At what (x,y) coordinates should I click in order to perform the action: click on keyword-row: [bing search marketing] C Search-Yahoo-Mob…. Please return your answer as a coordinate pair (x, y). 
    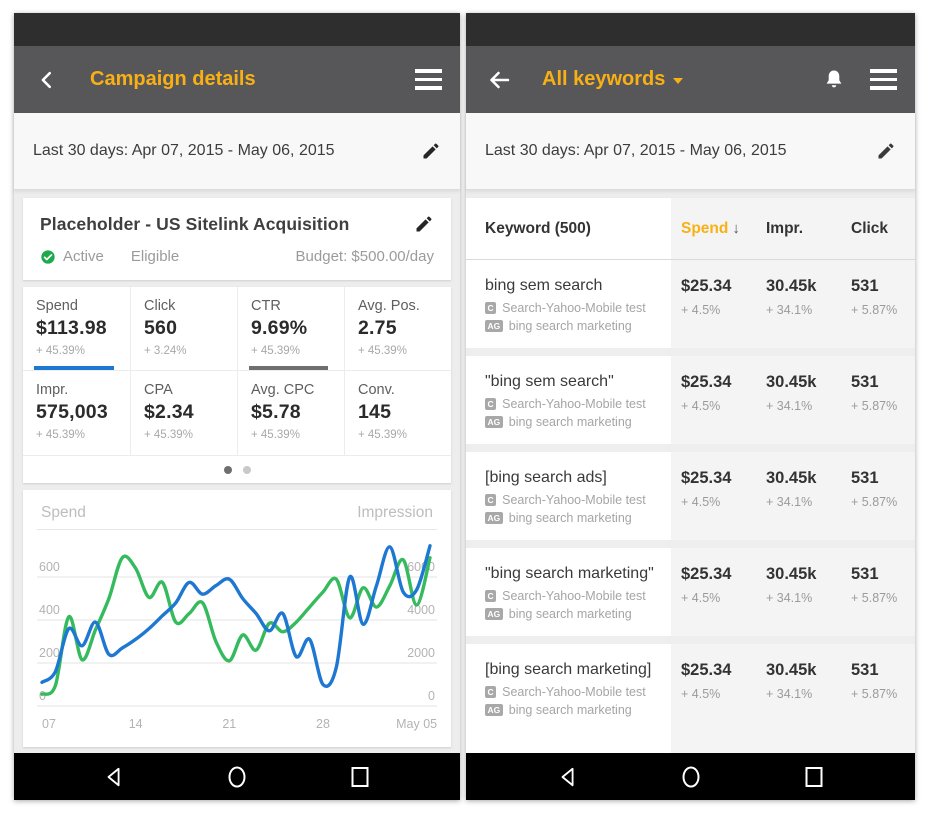
    Looking at the image, I should click on (690, 688).